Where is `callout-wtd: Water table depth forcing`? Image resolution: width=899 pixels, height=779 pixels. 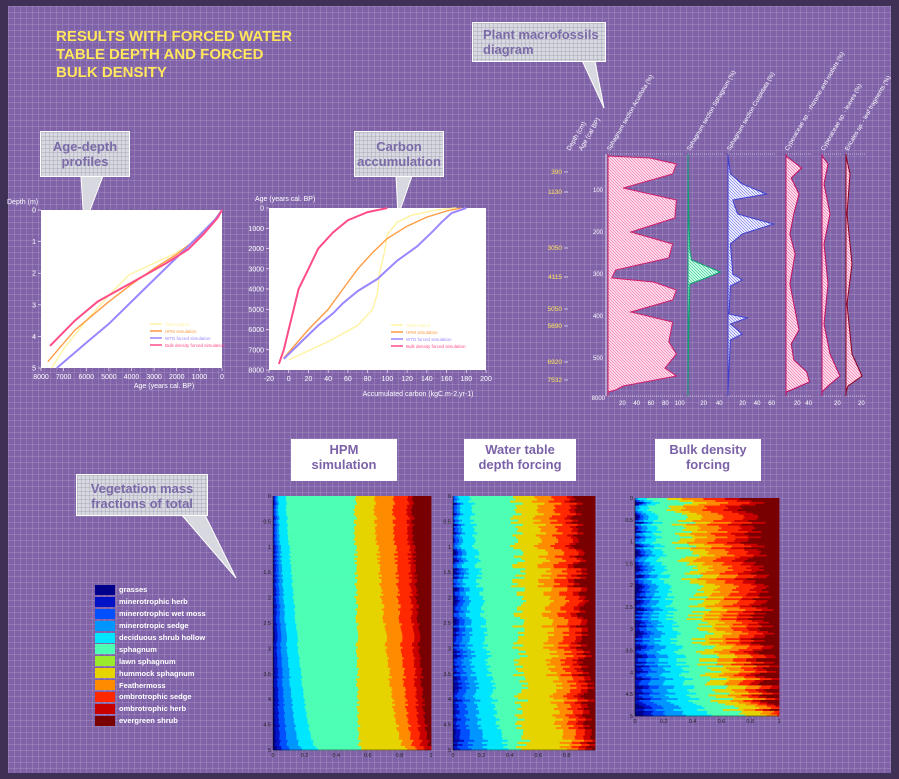
callout-wtd: Water table depth forcing is located at coordinates (520, 460).